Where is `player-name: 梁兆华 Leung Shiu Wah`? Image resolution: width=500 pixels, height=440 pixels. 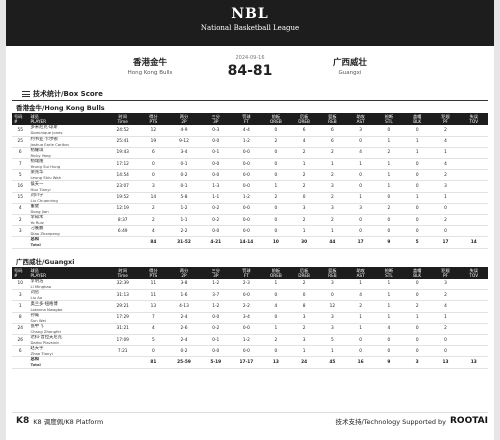 player-name: 梁兆华 Leung Shiu Wah is located at coordinates (67, 175).